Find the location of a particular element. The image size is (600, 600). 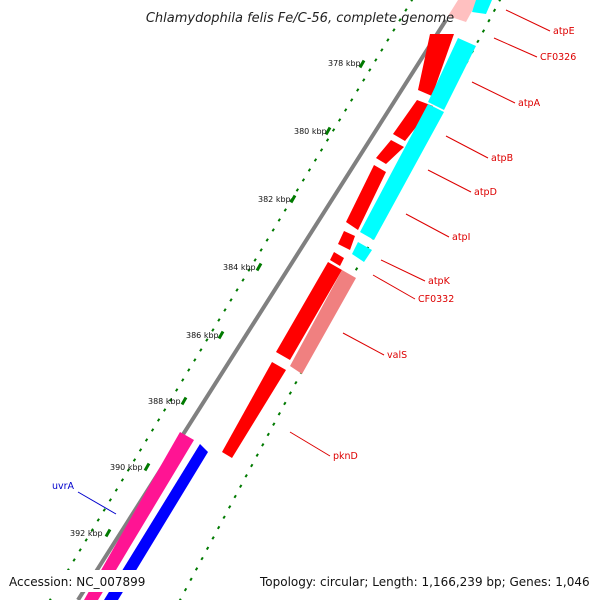

tick-label: 390 kbp is located at coordinates (126, 467).